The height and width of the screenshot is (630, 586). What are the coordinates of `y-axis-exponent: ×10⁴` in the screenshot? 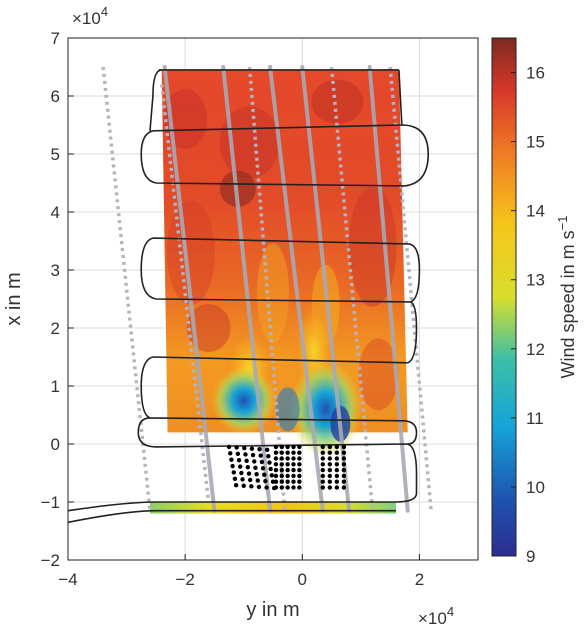 It's located at (90, 16).